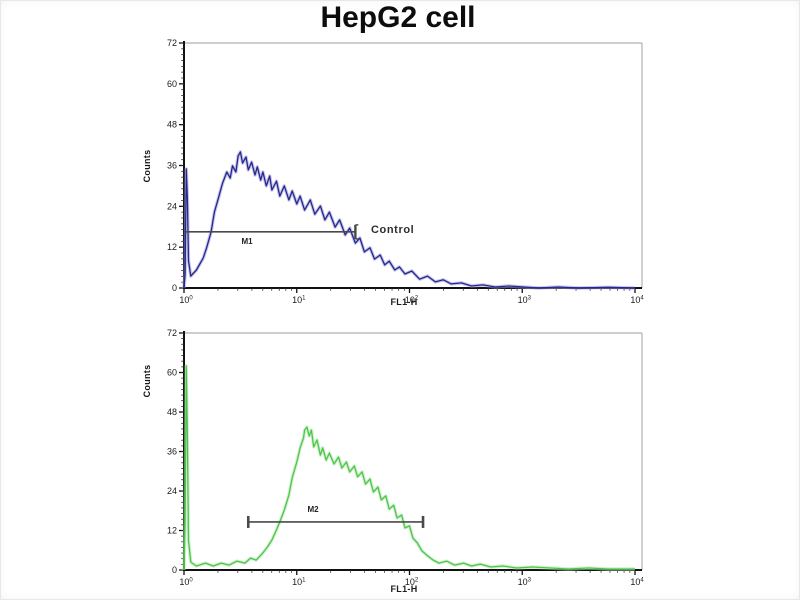  What do you see at coordinates (147, 381) in the screenshot?
I see `bottom-y-axis-label: Counts` at bounding box center [147, 381].